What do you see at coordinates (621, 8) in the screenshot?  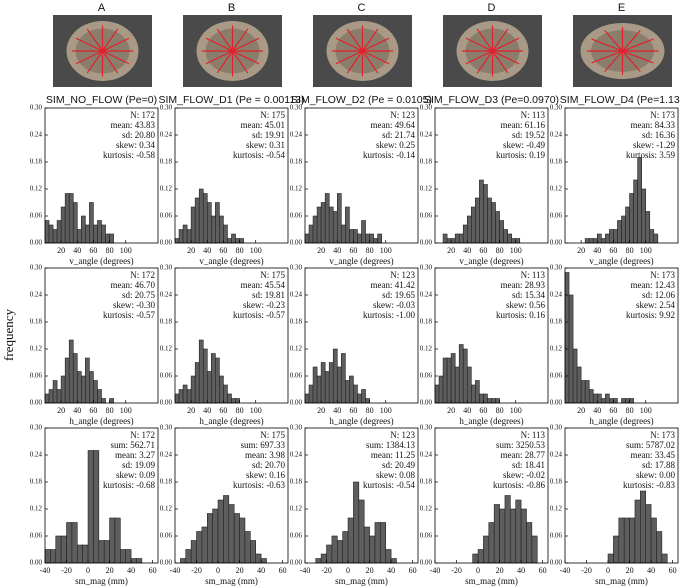 I see `column-letter: E` at bounding box center [621, 8].